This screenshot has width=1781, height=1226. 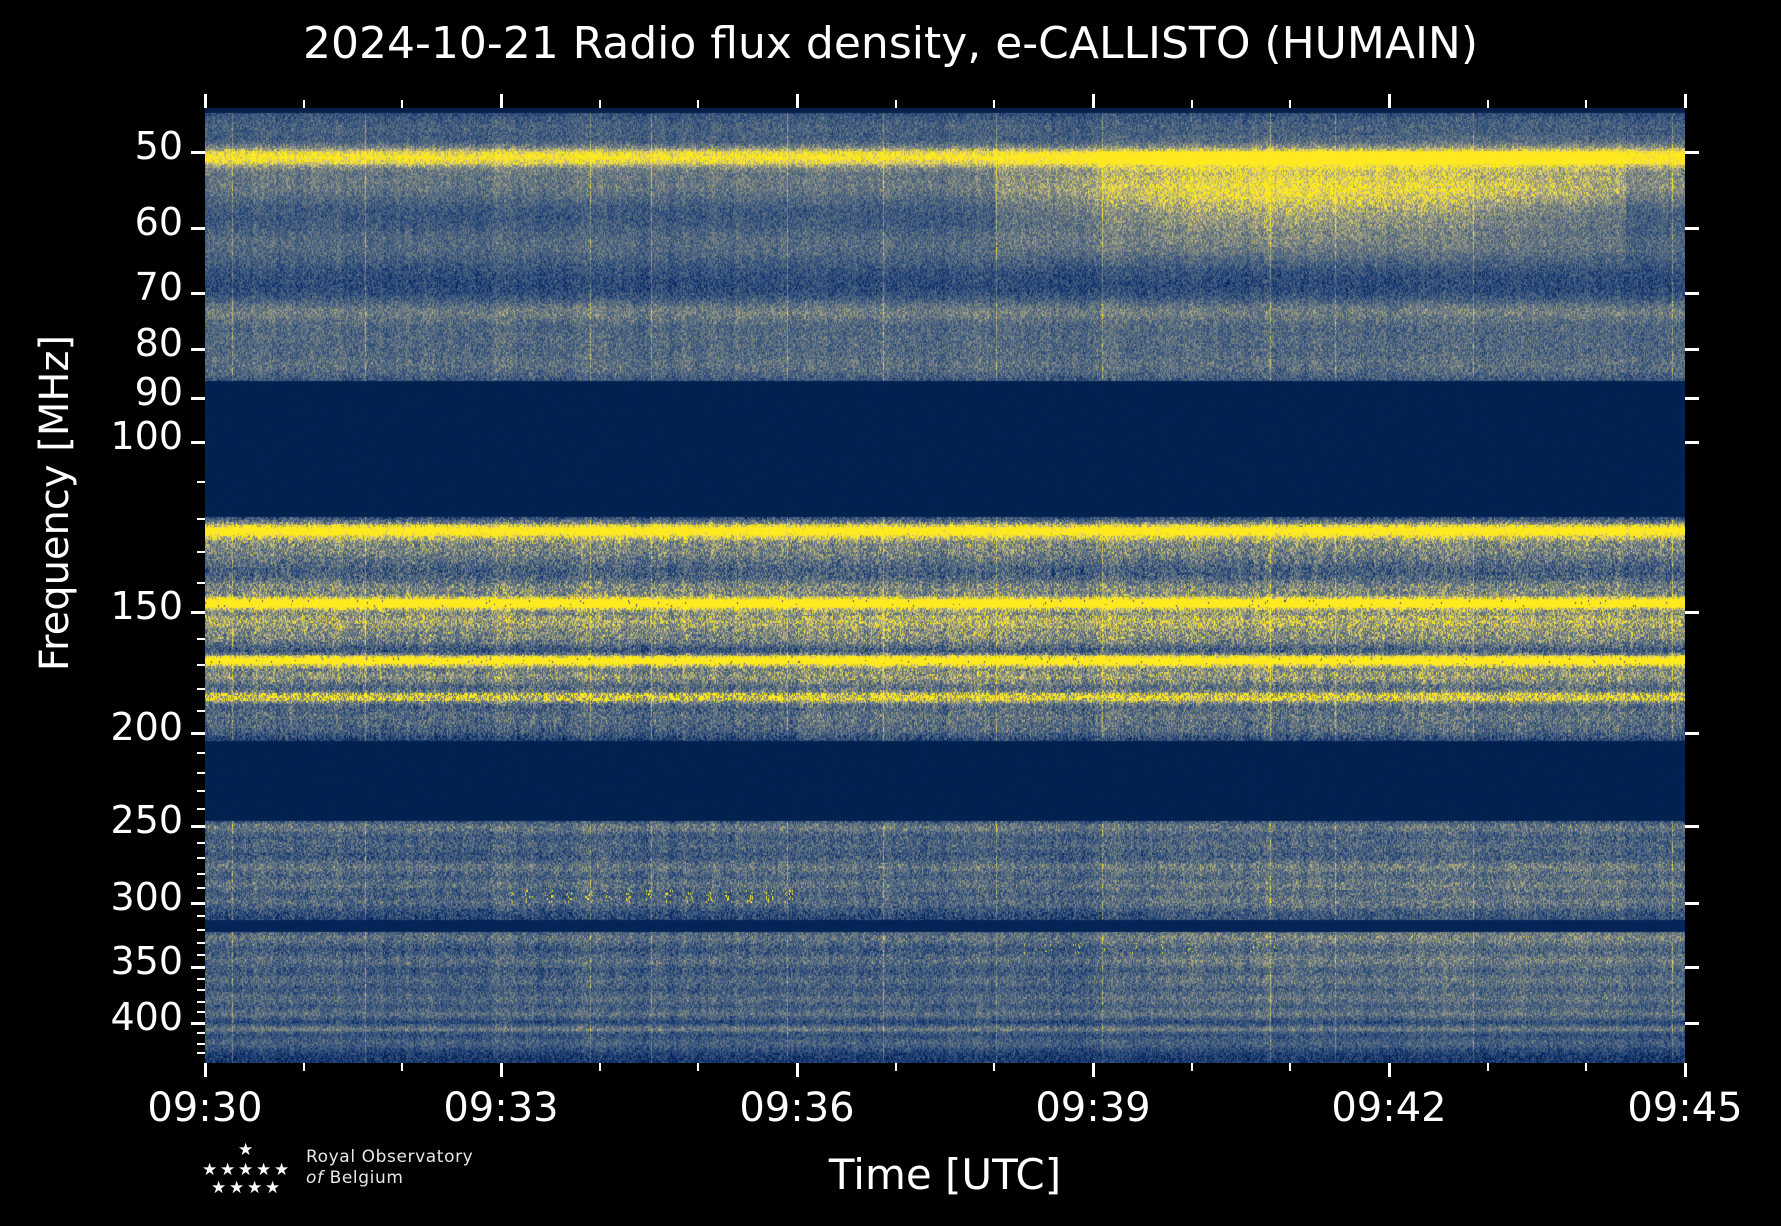 What do you see at coordinates (1093, 101) in the screenshot?
I see `x-tick-top-09:39` at bounding box center [1093, 101].